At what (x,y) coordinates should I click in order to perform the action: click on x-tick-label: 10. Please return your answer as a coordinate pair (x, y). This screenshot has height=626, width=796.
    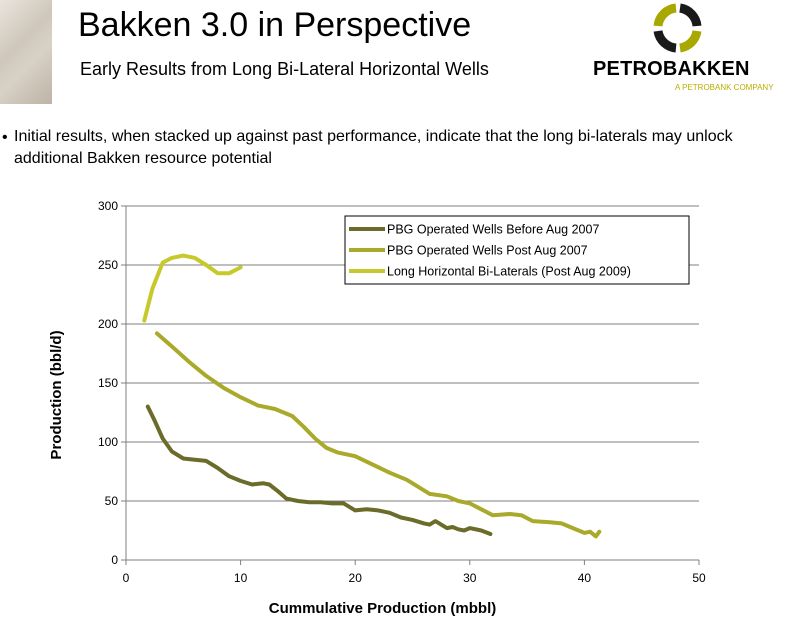
    Looking at the image, I should click on (241, 578).